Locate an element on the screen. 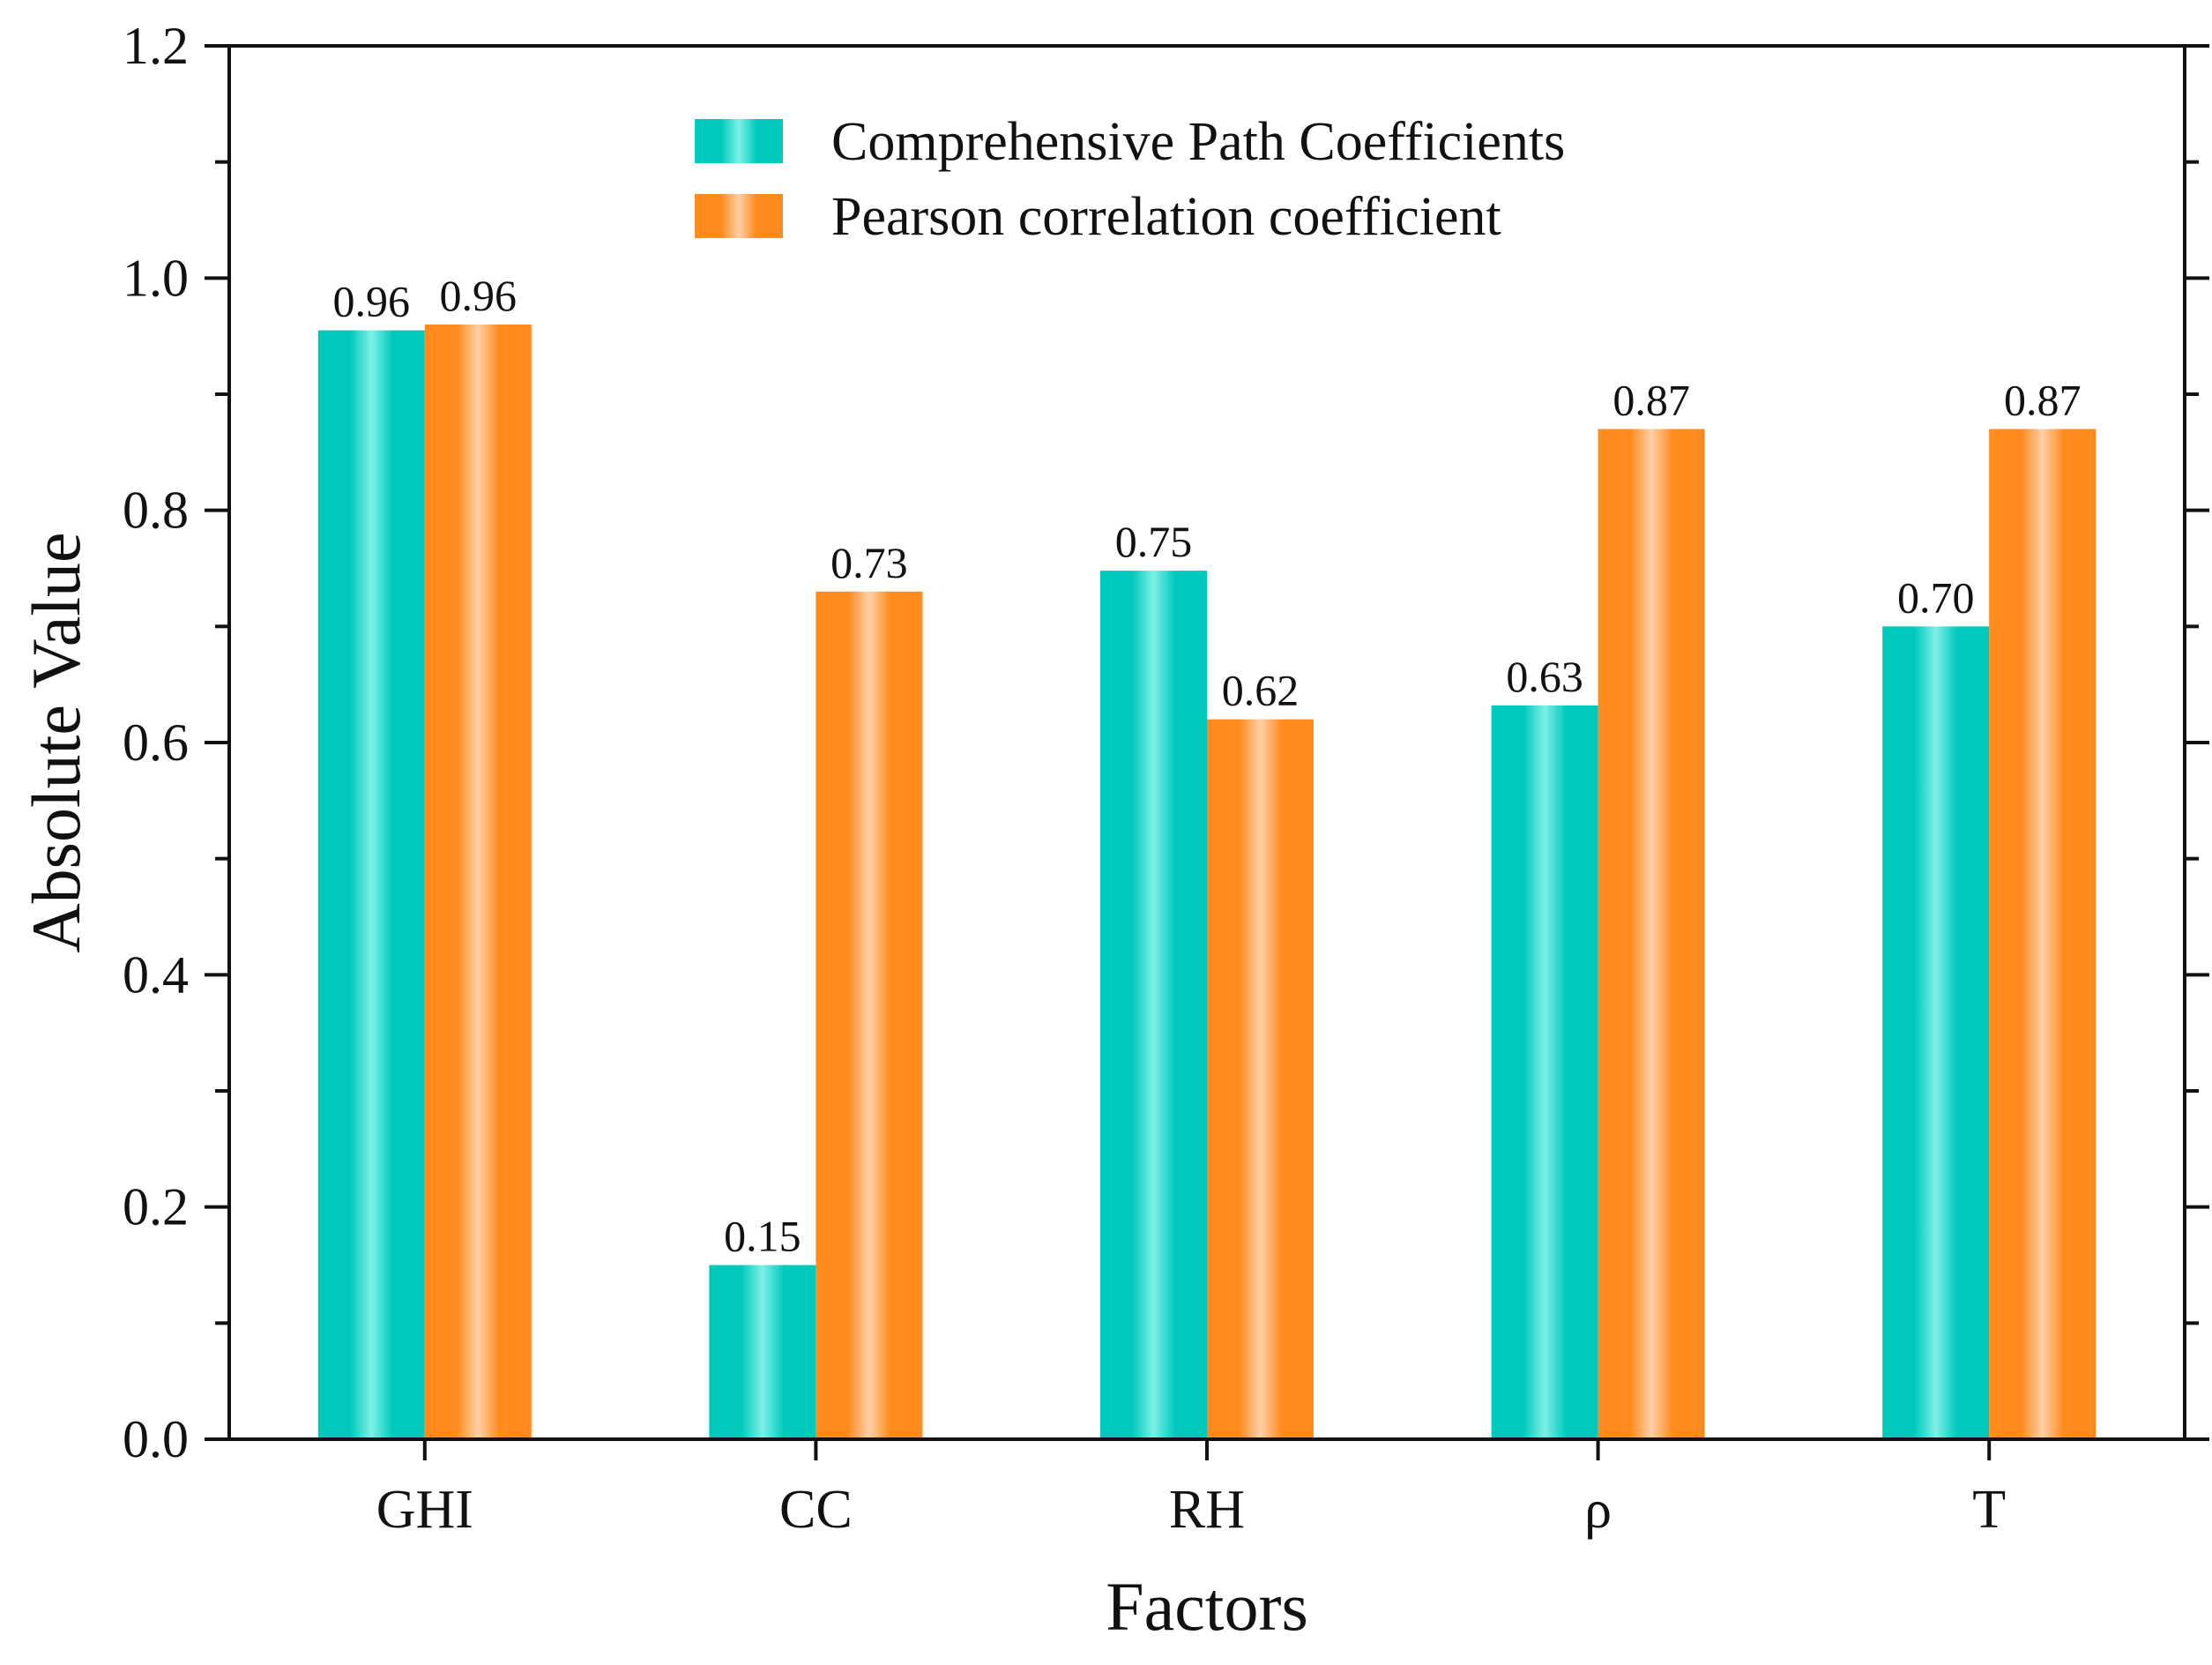 The height and width of the screenshot is (1665, 2212). y-tick-label-1: 0.2 is located at coordinates (156, 1207).